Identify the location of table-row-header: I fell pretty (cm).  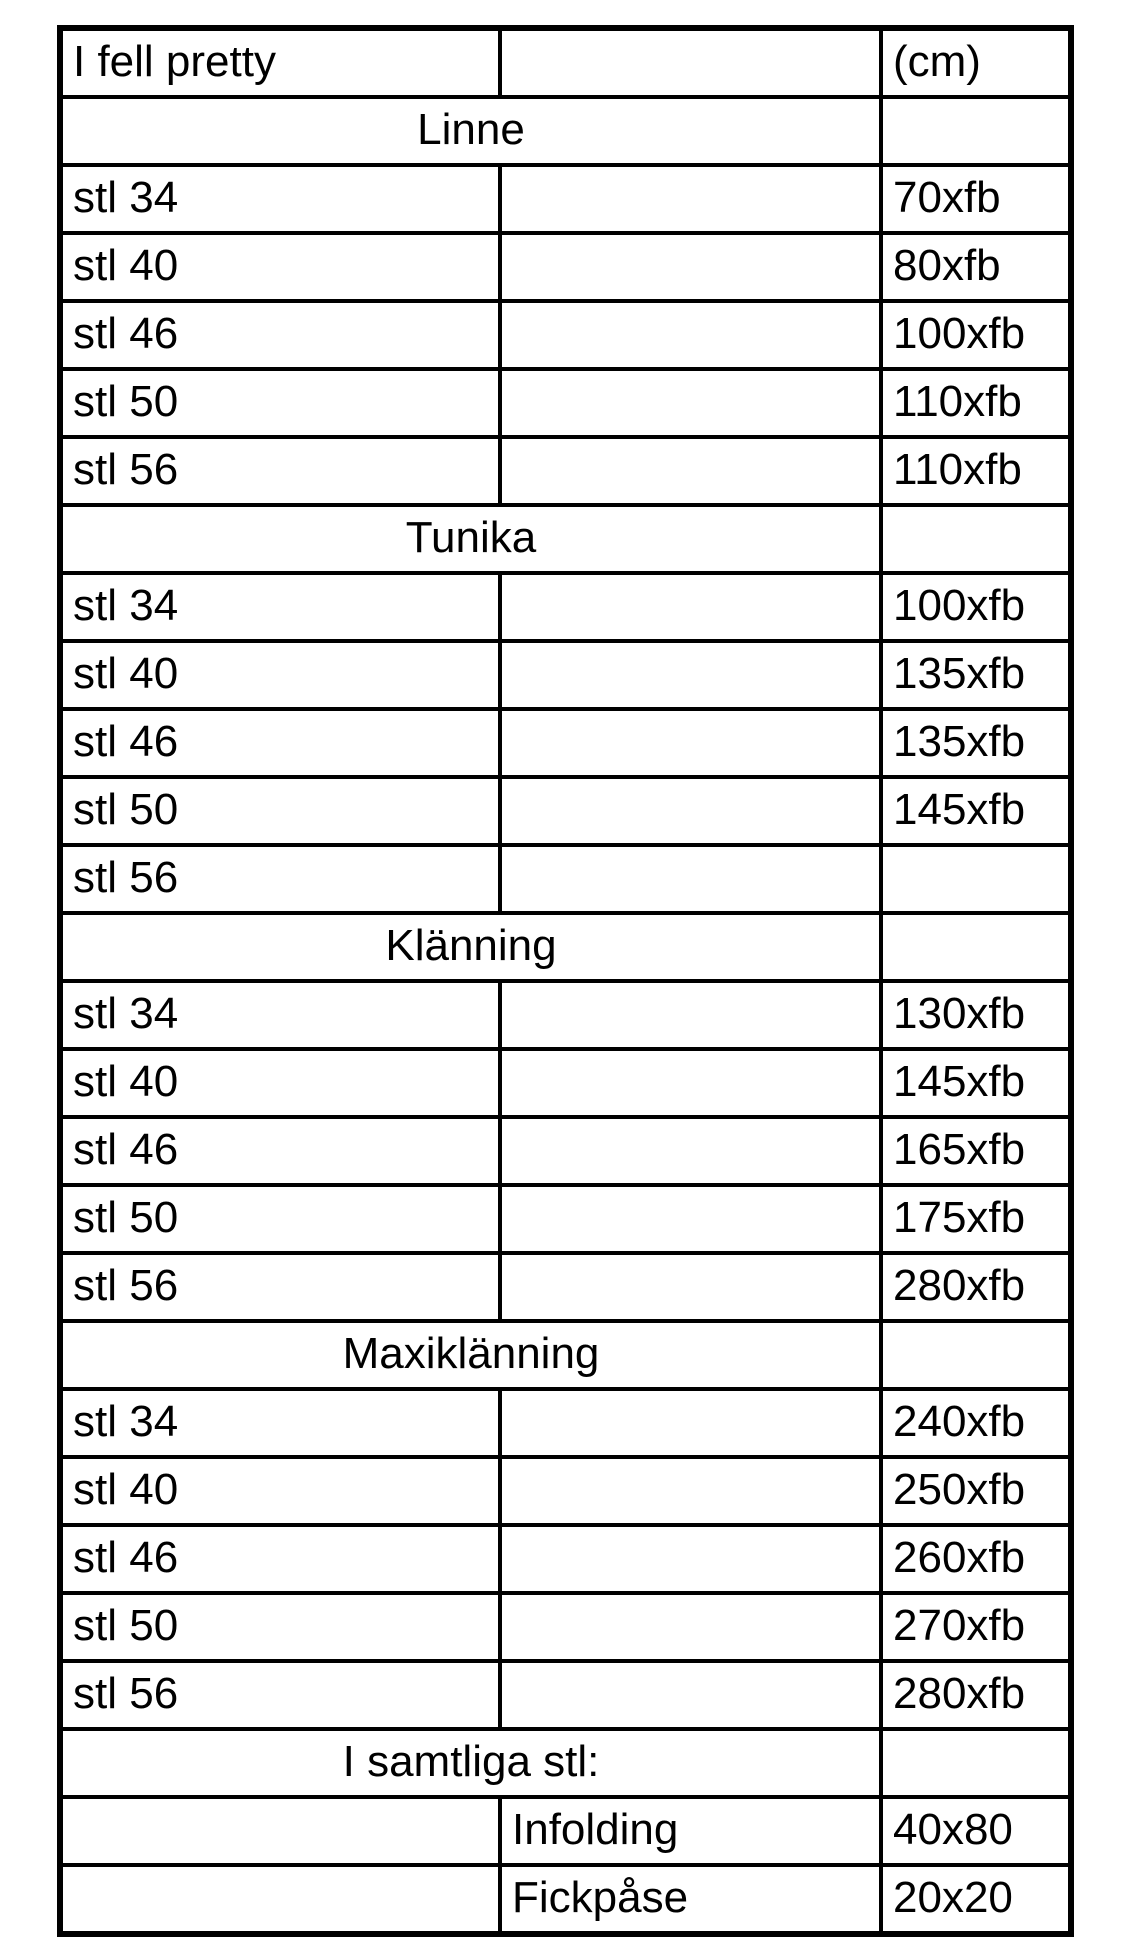
(565, 62).